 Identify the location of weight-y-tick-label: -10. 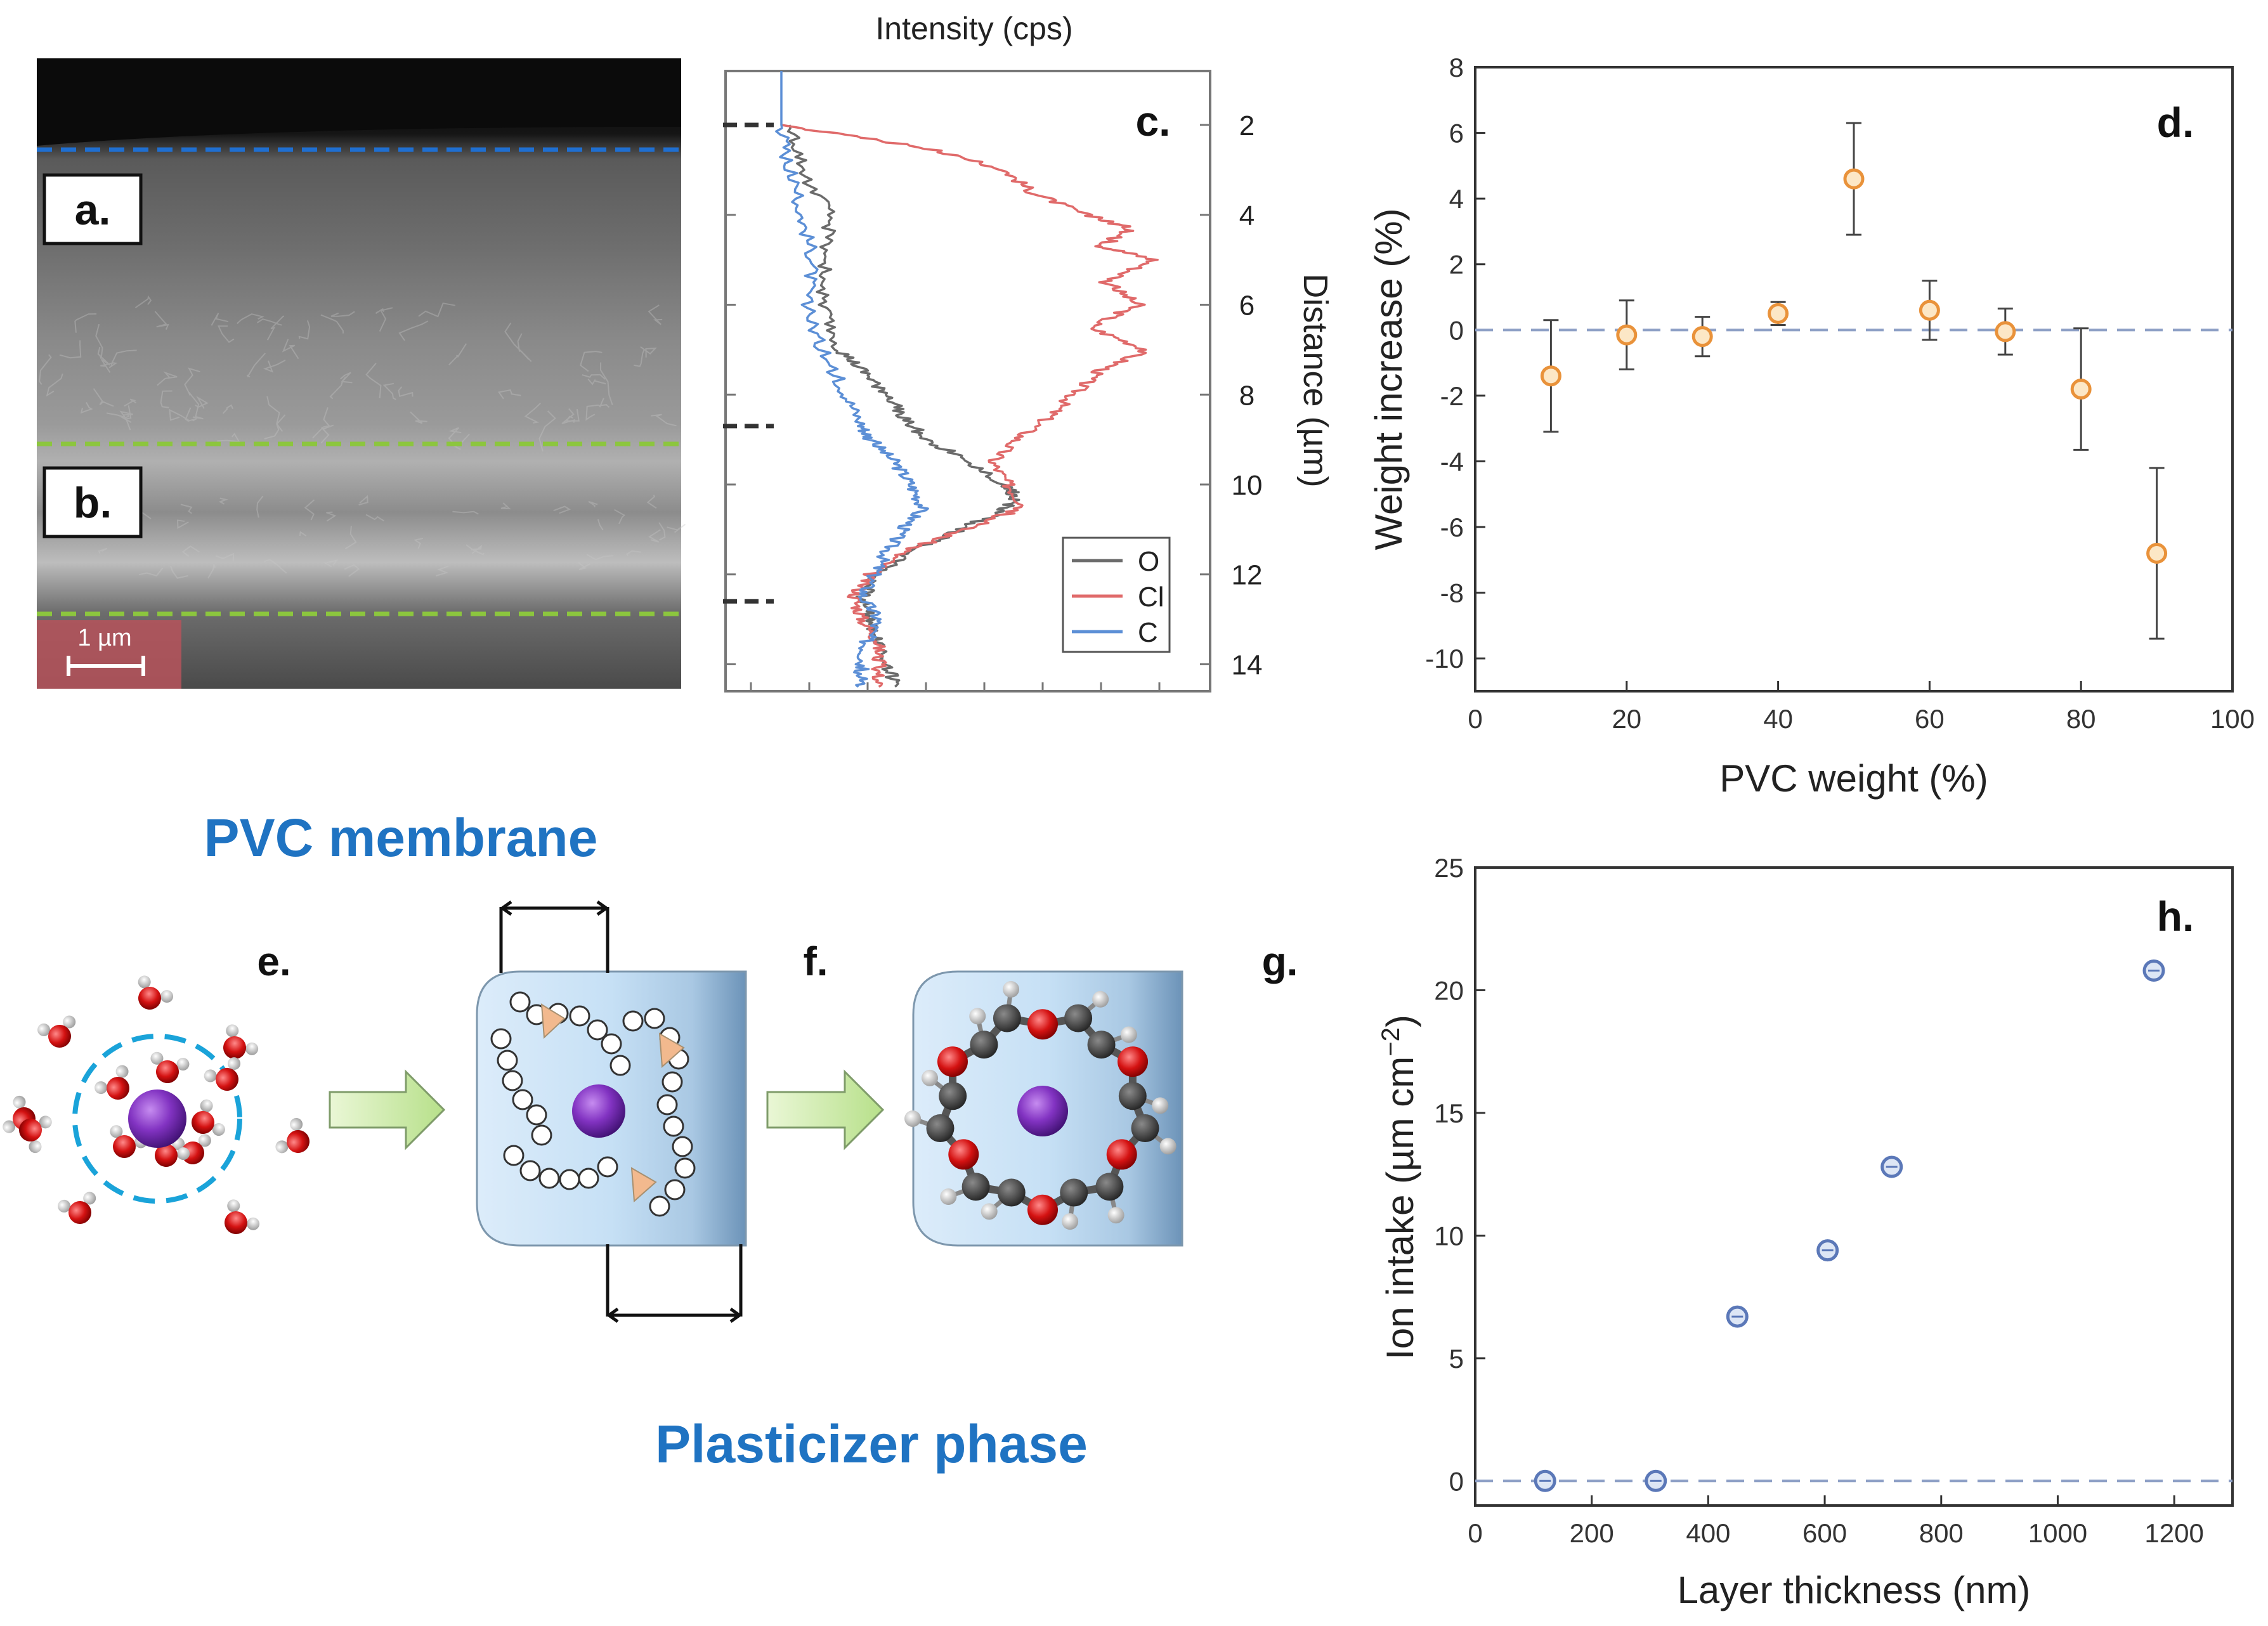
(1444, 658).